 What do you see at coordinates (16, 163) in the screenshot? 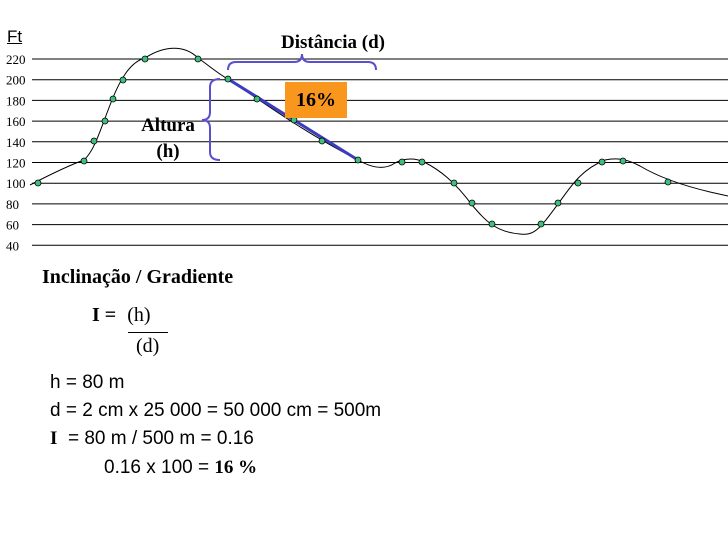
I see `y-tick-label: 120` at bounding box center [16, 163].